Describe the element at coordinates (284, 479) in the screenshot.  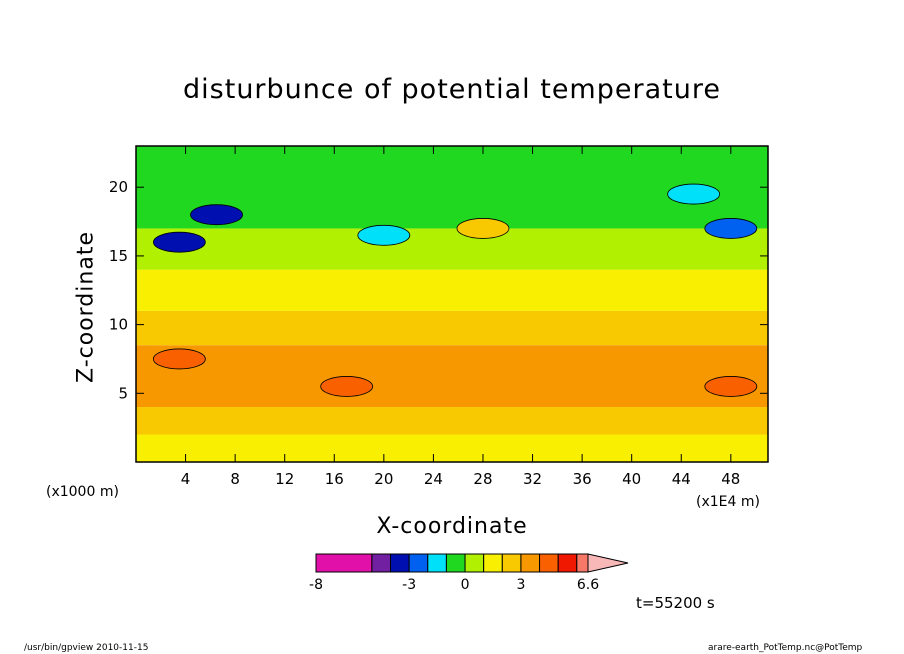
I see `x-tick-label: 12` at that location.